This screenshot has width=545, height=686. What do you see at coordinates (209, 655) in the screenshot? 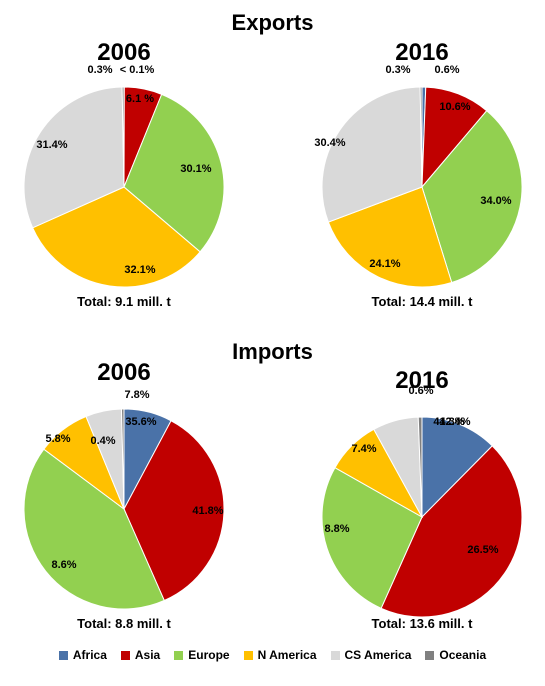
I see `legend-label: Europe` at bounding box center [209, 655].